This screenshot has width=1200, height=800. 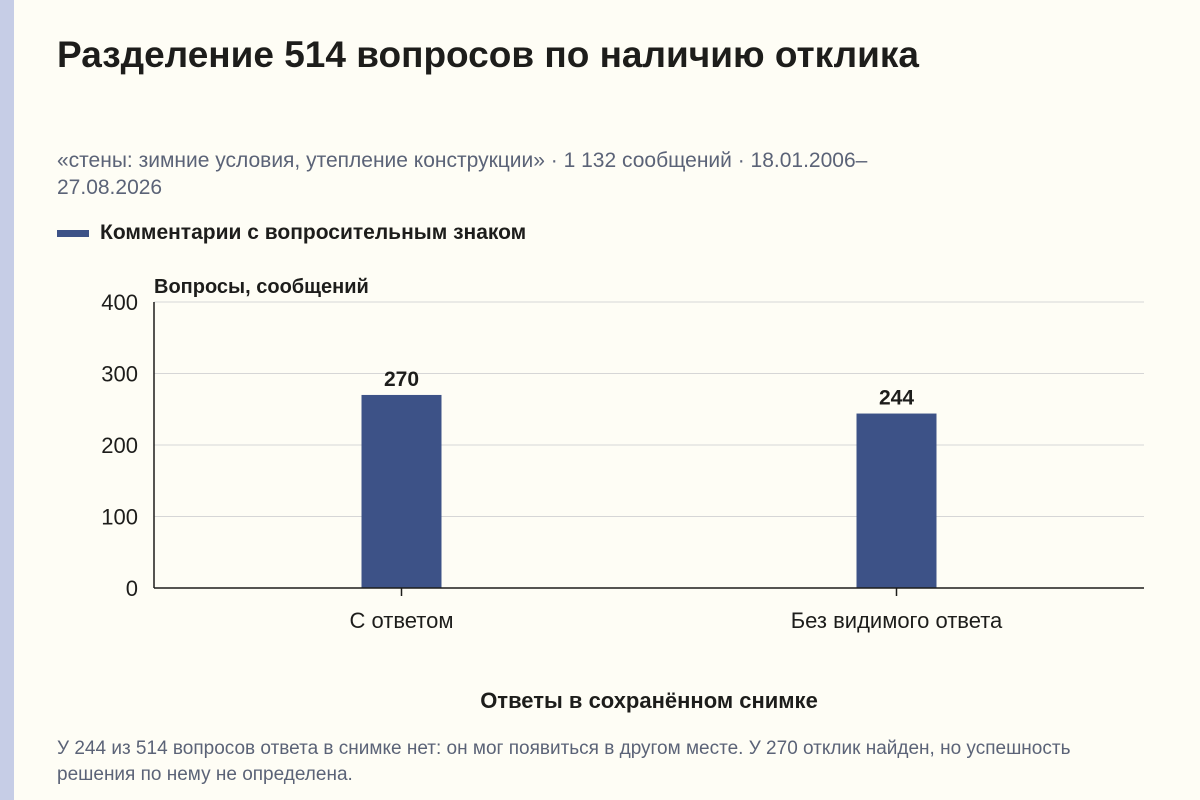 I want to click on left-accent-stripe, so click(x=7, y=400).